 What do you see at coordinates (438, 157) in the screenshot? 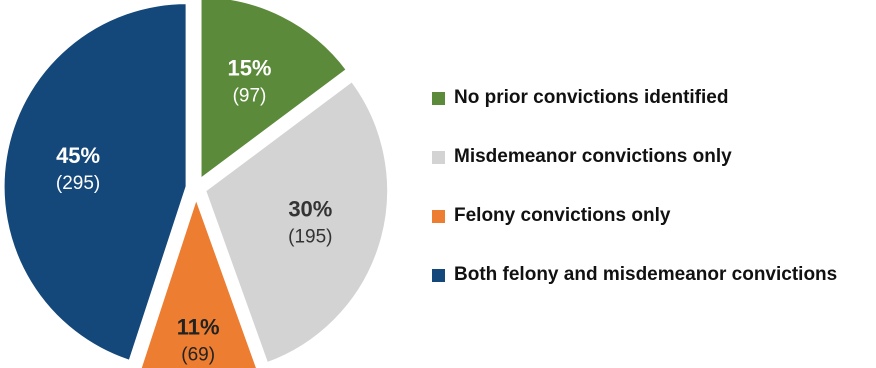
I see `legend-swatch-misdemeanor` at bounding box center [438, 157].